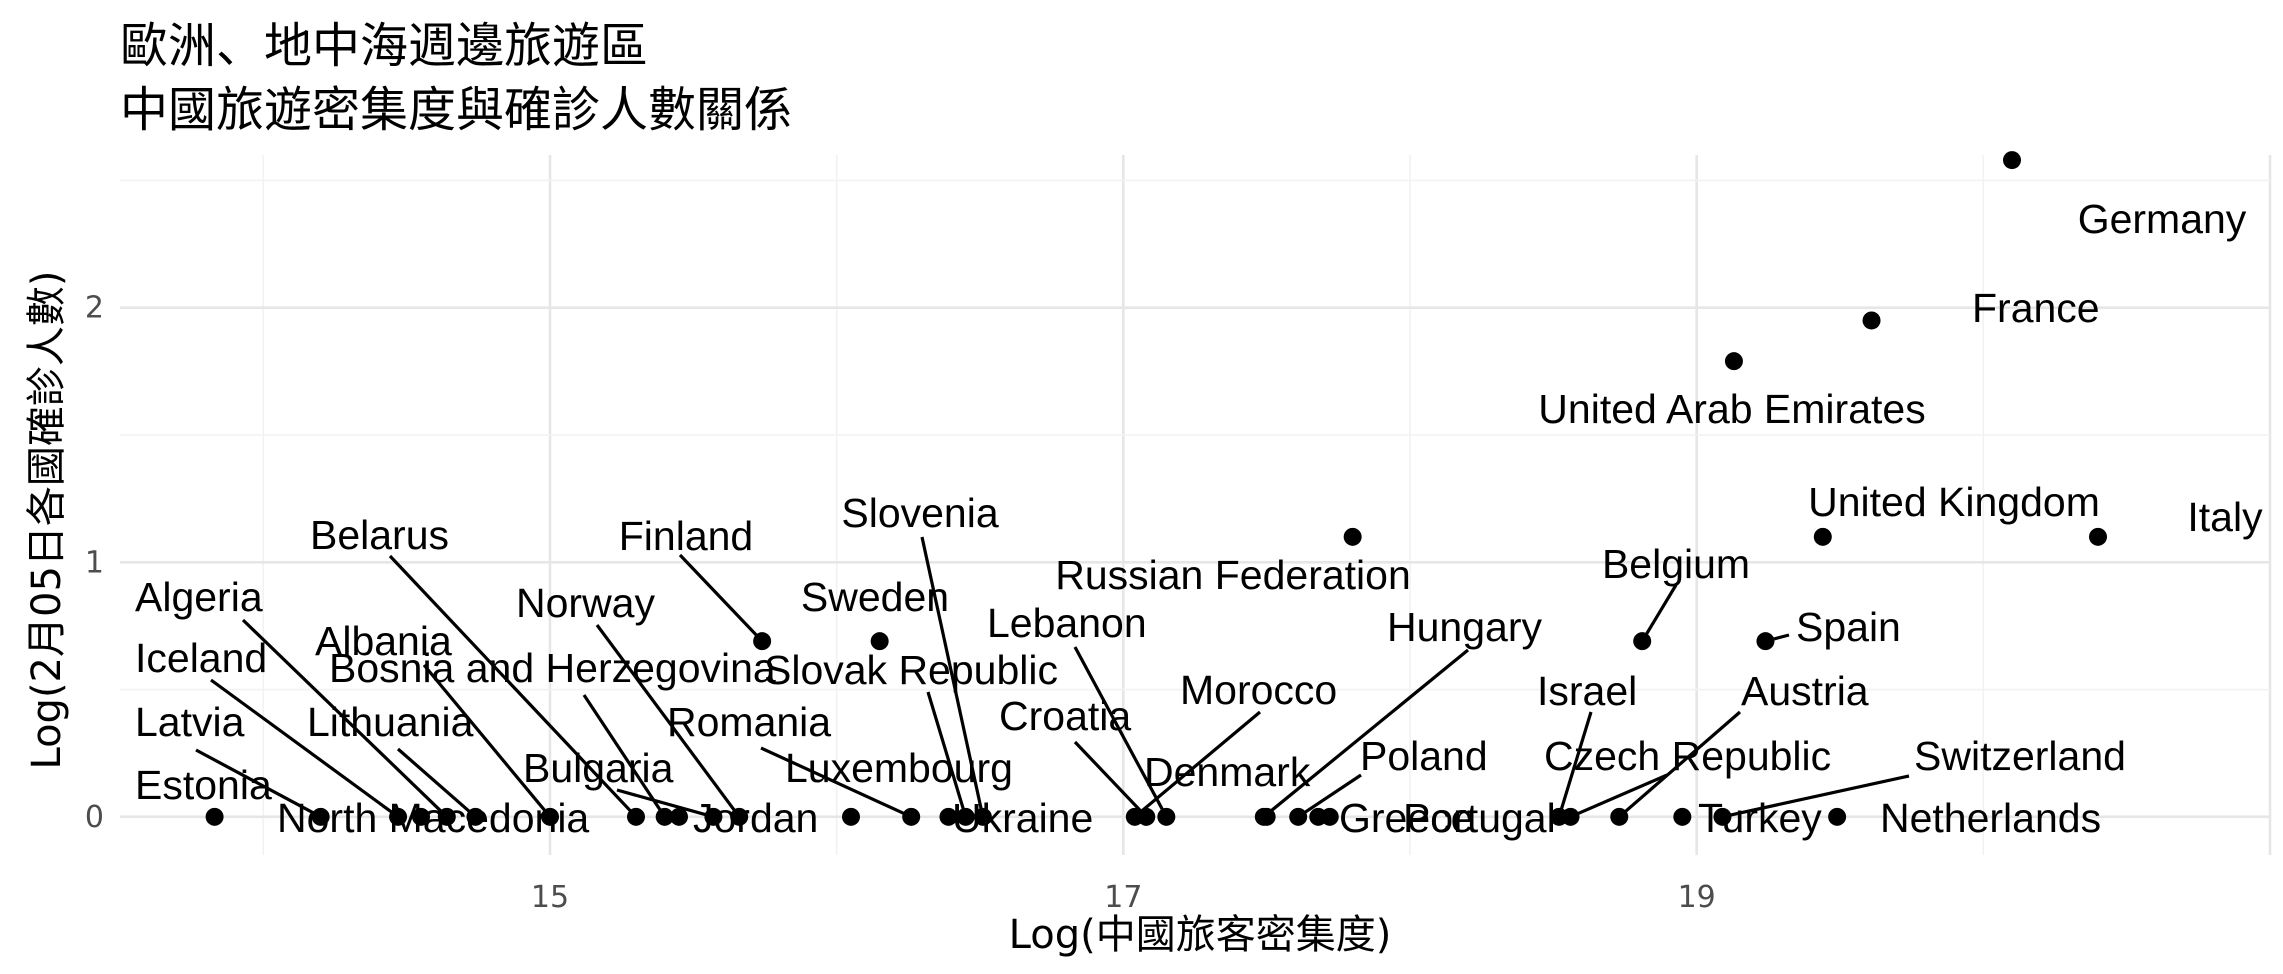  What do you see at coordinates (421, 816) in the screenshot?
I see `point-north-macedonia` at bounding box center [421, 816].